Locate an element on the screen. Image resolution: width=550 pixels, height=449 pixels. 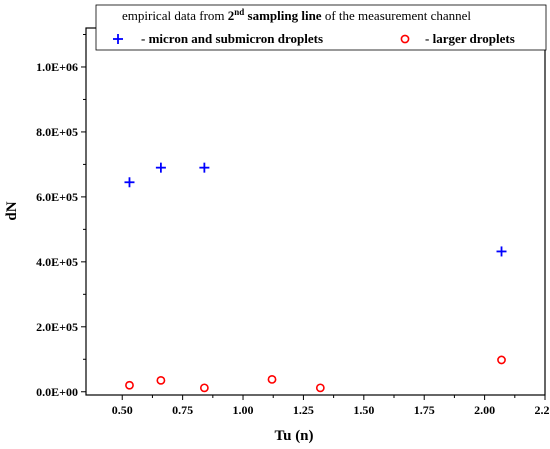
x-tick-label: 2.25 is located at coordinates (542, 410).